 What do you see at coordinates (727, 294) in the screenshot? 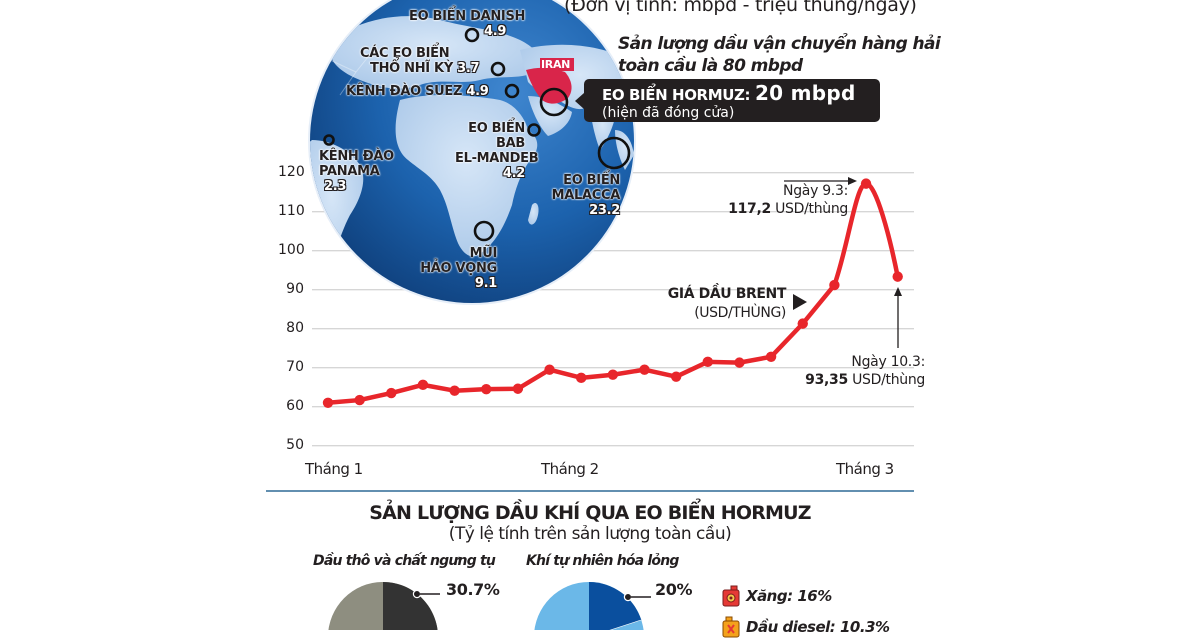
I see `series-label-title: GIÁ DẦU BRENT` at bounding box center [727, 294].